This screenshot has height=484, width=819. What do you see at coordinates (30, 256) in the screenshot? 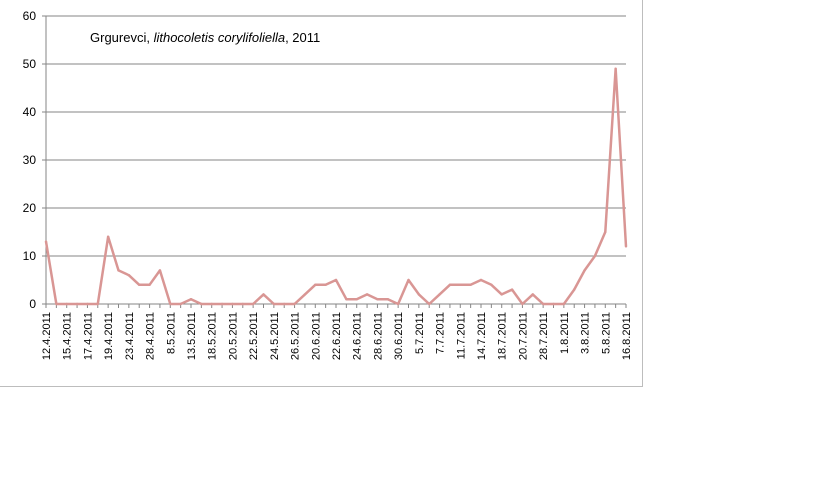
I see `y-tick-label: 10` at bounding box center [30, 256].